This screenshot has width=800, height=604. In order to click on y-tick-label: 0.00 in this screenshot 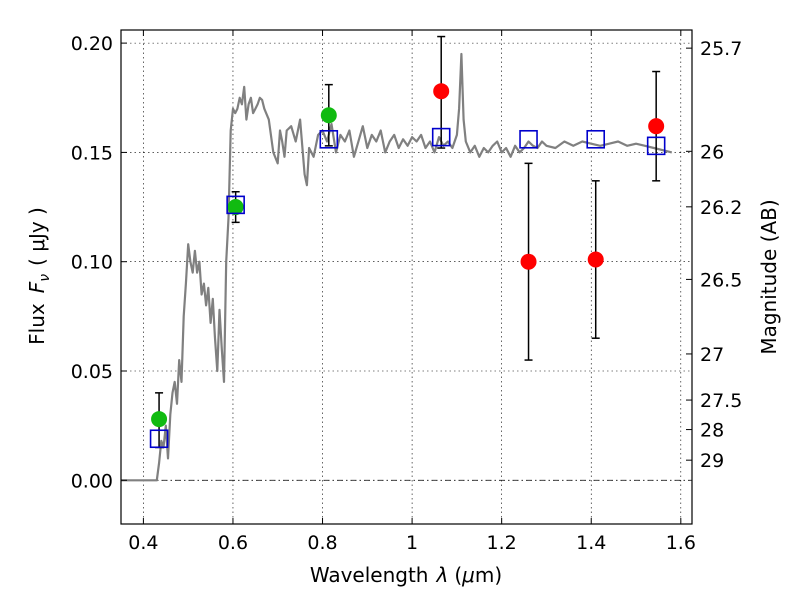, I will do `click(92, 481)`.